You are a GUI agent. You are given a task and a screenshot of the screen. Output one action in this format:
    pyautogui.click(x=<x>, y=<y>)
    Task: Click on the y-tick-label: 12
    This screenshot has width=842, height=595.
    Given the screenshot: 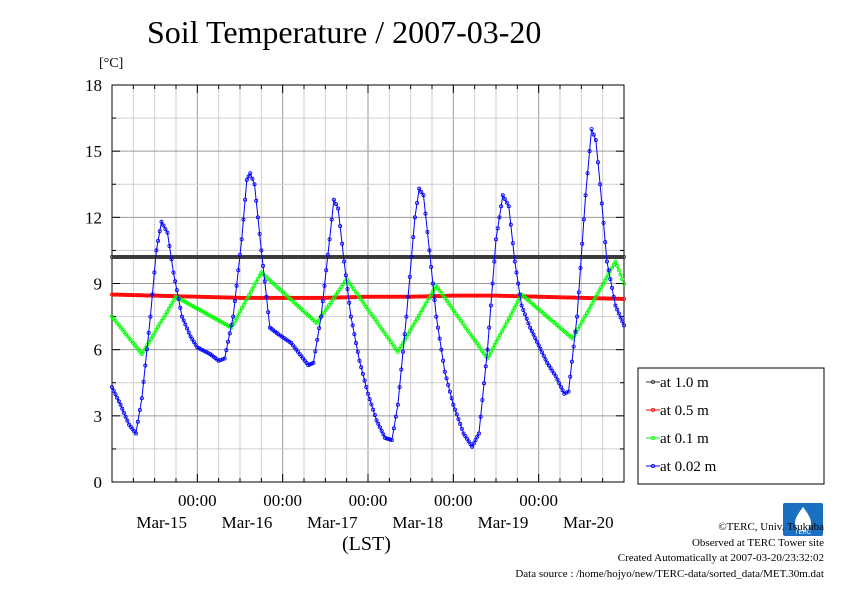 What is the action you would take?
    pyautogui.click(x=93, y=217)
    